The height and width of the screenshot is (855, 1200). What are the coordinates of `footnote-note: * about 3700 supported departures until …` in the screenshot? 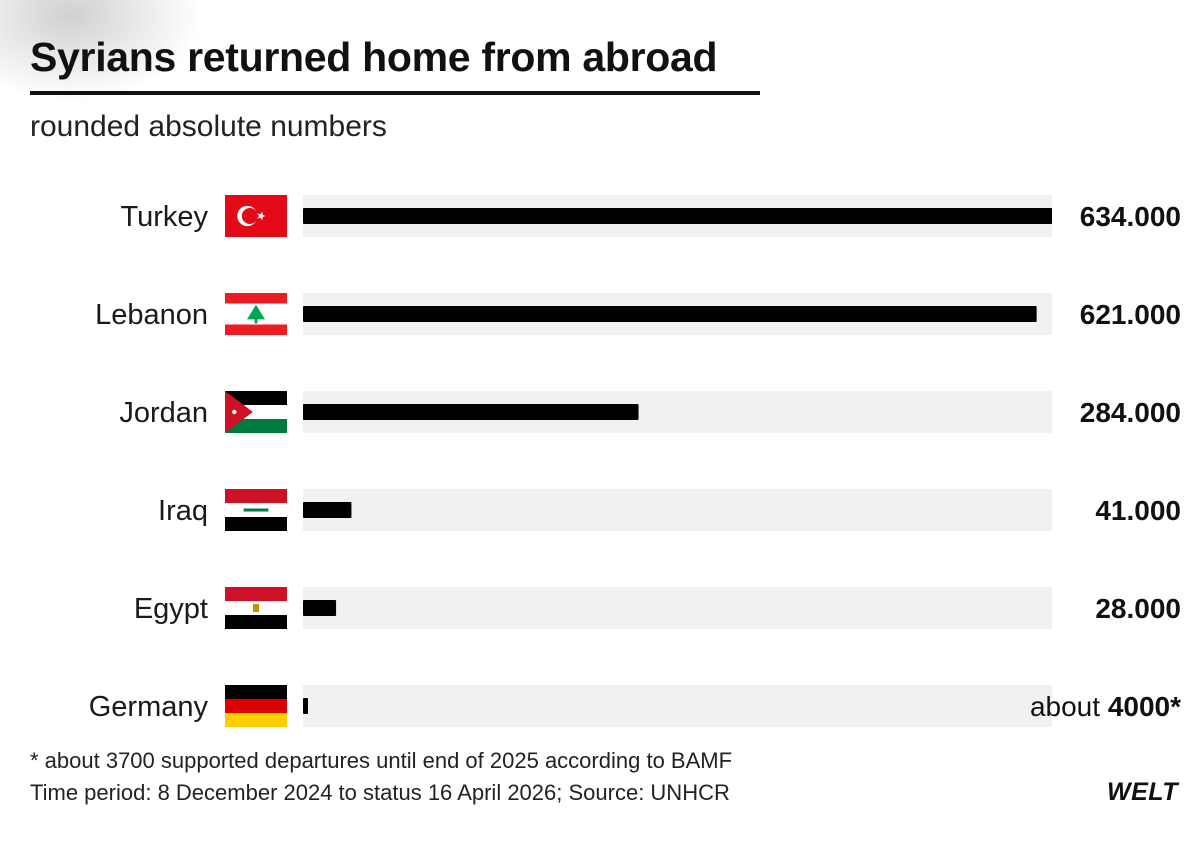 It's located at (381, 760).